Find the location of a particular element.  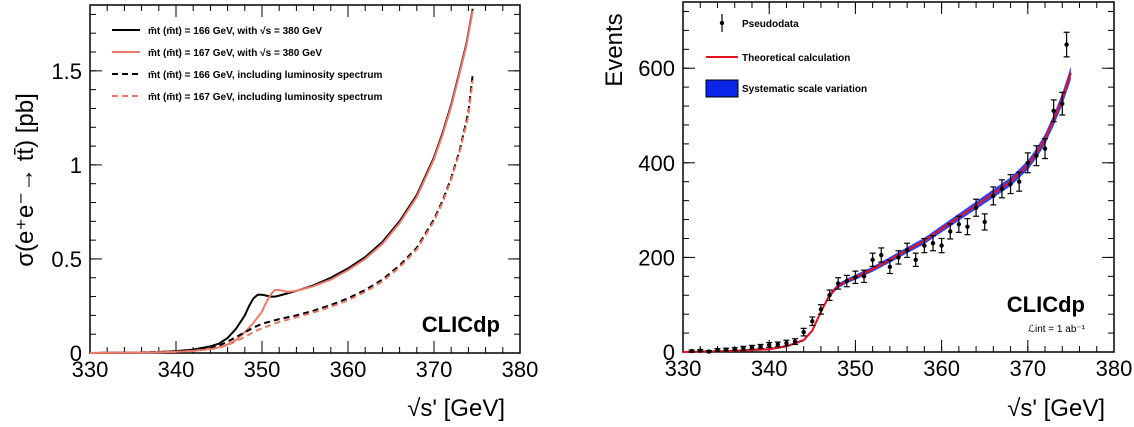

left-x-axis-label: √s' [GeV] is located at coordinates (456, 408).